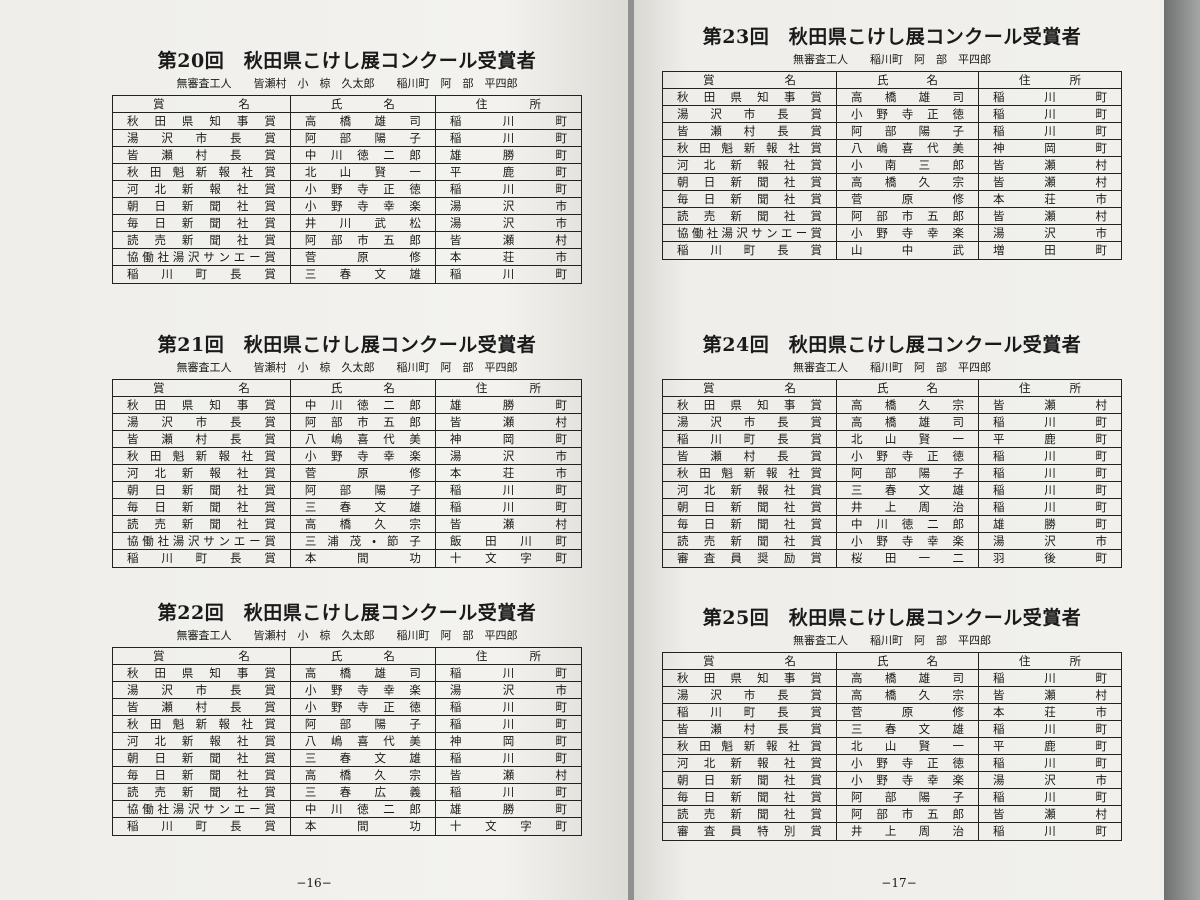  Describe the element at coordinates (363, 558) in the screenshot. I see `table-cell: 本間功` at that location.